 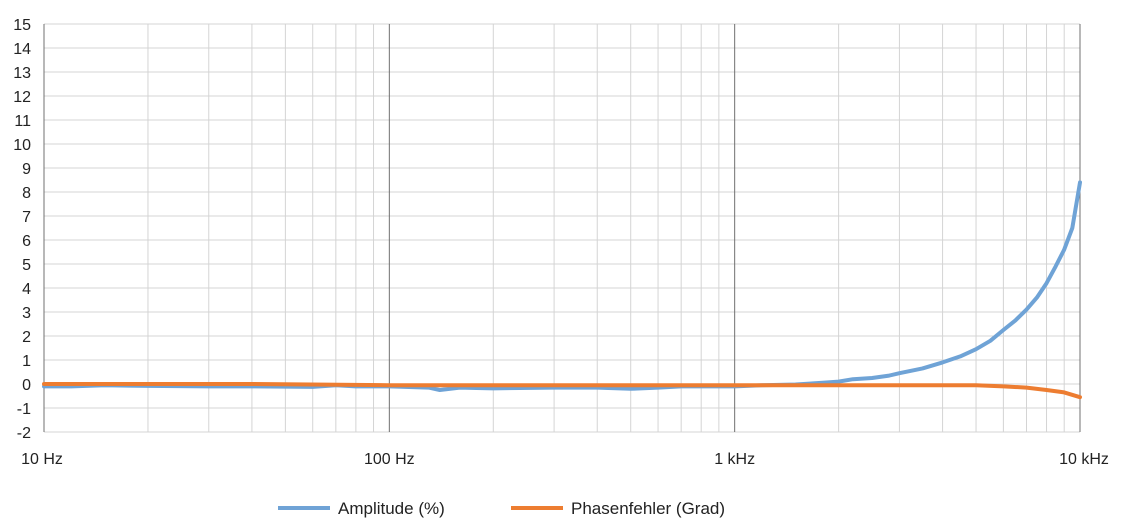 I want to click on x-axis-tick-labels: 10 Hz 100 Hz 1 kHz 10 kHz, so click(x=565, y=459).